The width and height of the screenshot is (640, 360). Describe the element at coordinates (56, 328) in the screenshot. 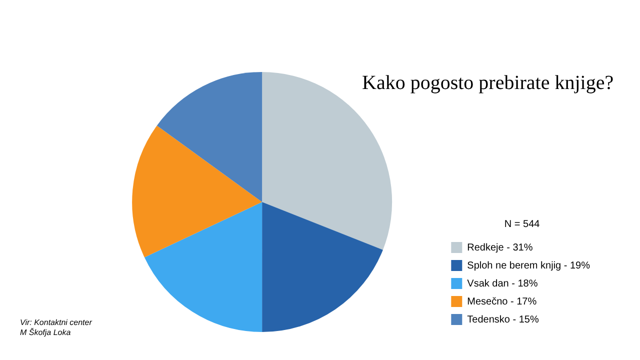

I see `text: Vir: Kontaktni center M Škofja Loka` at that location.